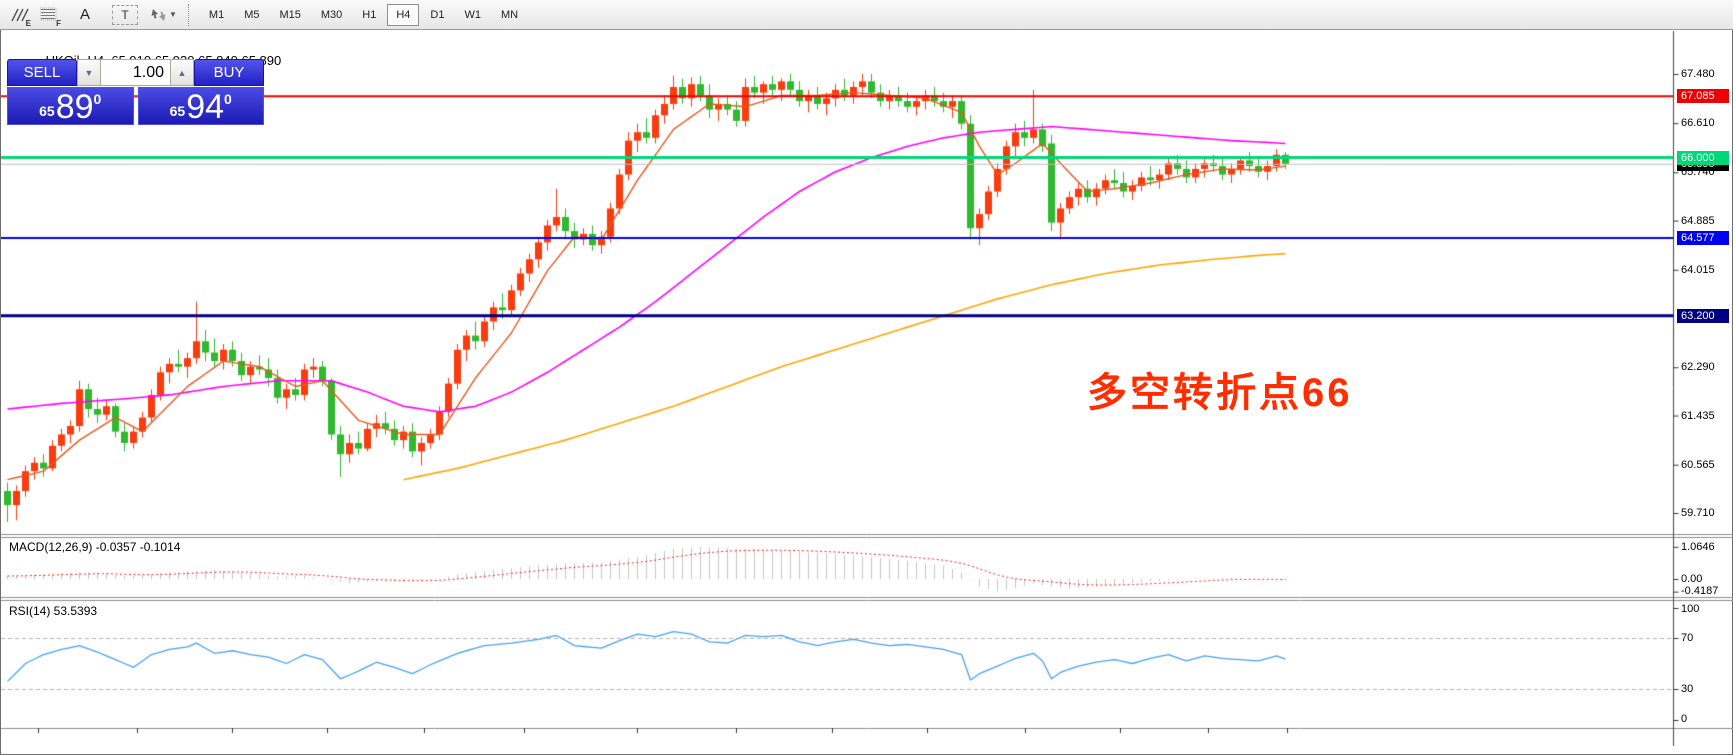 The width and height of the screenshot is (1733, 755). What do you see at coordinates (135, 72) in the screenshot?
I see `volume-input` at bounding box center [135, 72].